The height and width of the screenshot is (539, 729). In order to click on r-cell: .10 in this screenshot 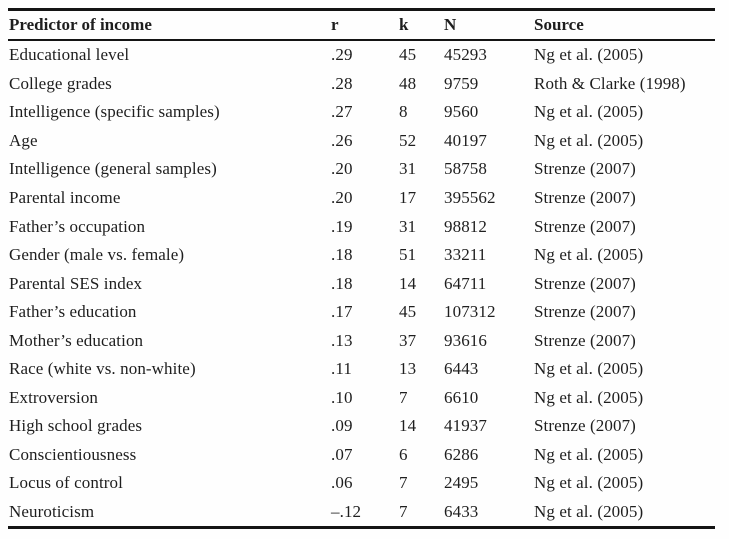, I will do `click(342, 397)`.